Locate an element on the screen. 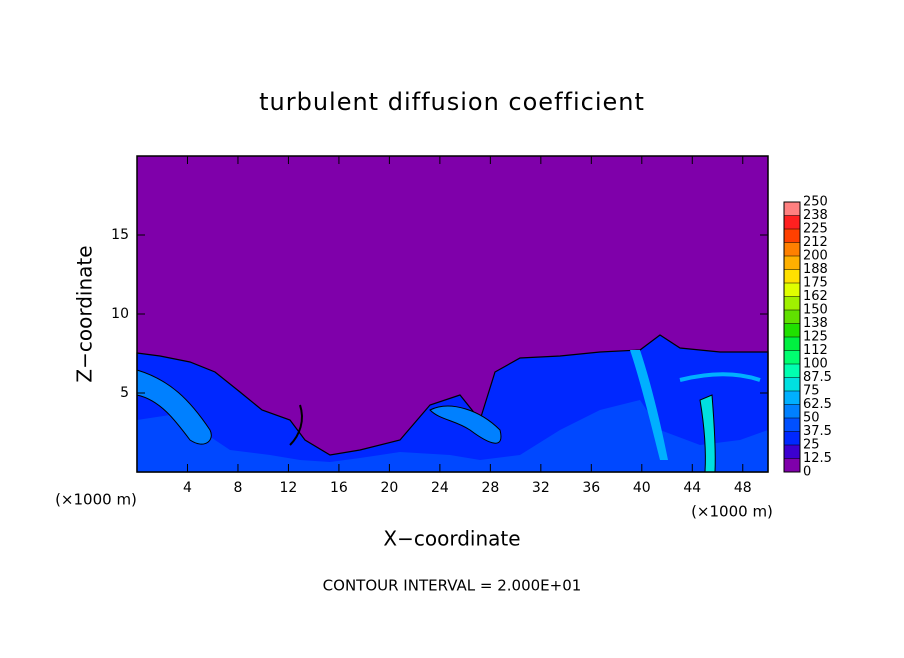 The height and width of the screenshot is (658, 904). colorbar-label: 238 is located at coordinates (815, 215).